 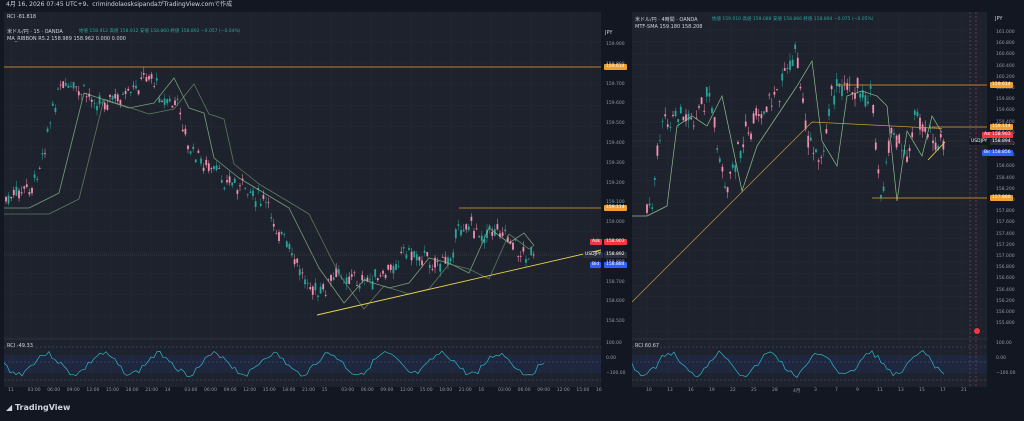 I want to click on tradingview-logo-icon: ◢, so click(x=10, y=407).